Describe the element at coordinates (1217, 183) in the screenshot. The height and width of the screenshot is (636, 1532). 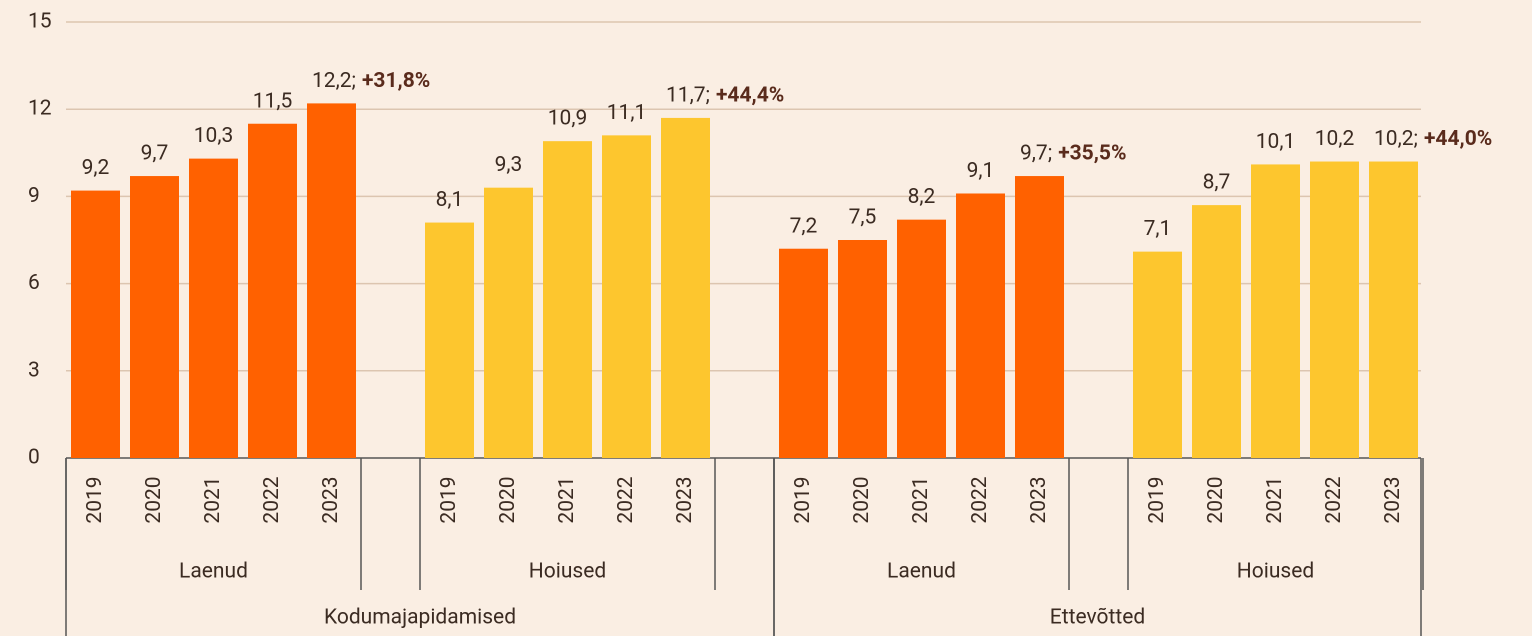
I see `value-label: 8,7` at that location.